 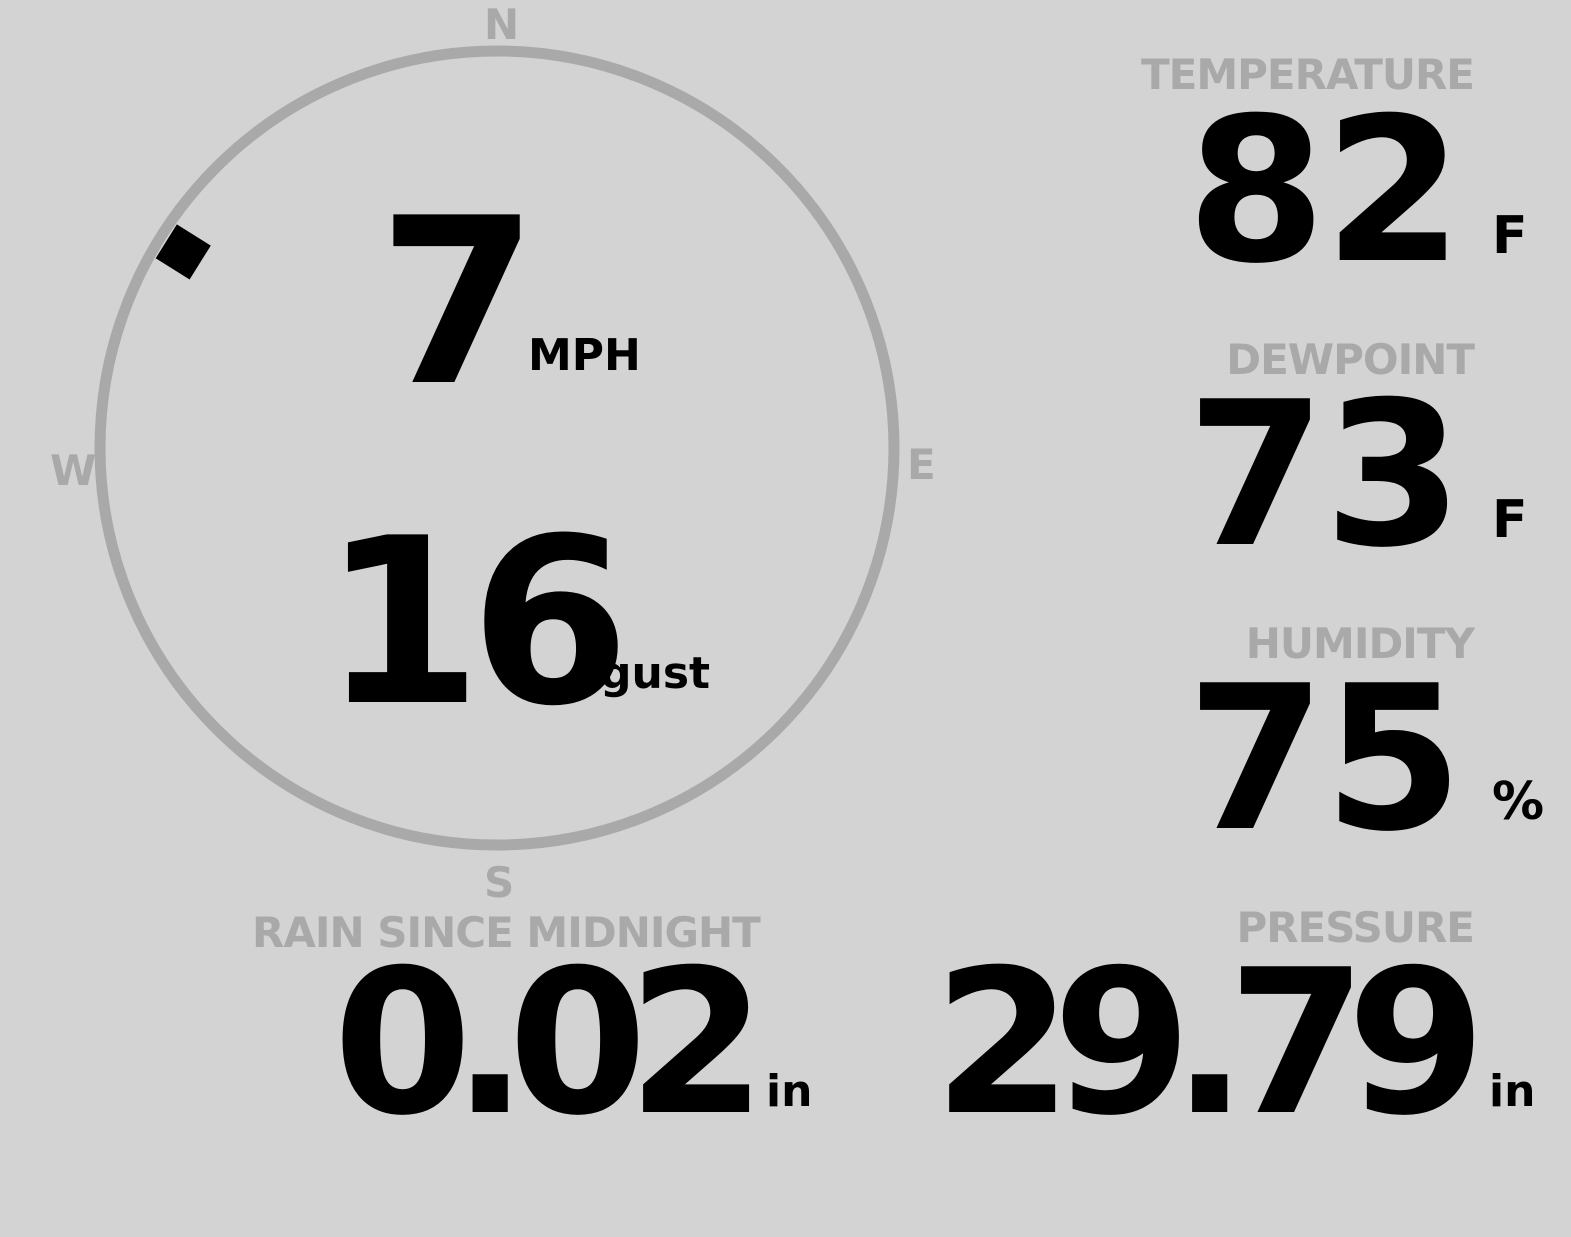 What do you see at coordinates (1324, 191) in the screenshot?
I see `temperature-value: 82` at bounding box center [1324, 191].